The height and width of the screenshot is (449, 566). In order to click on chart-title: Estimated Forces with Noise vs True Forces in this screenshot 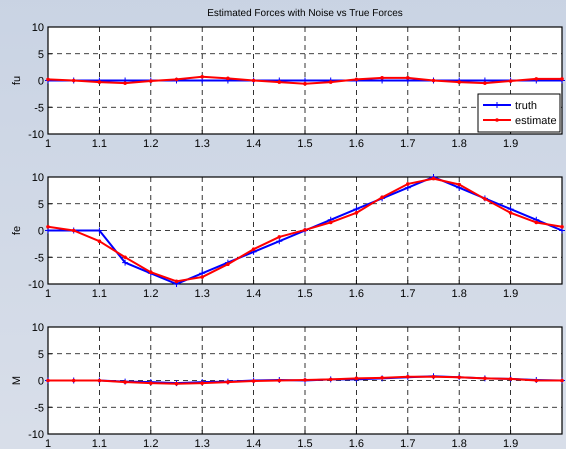, I will do `click(305, 13)`.